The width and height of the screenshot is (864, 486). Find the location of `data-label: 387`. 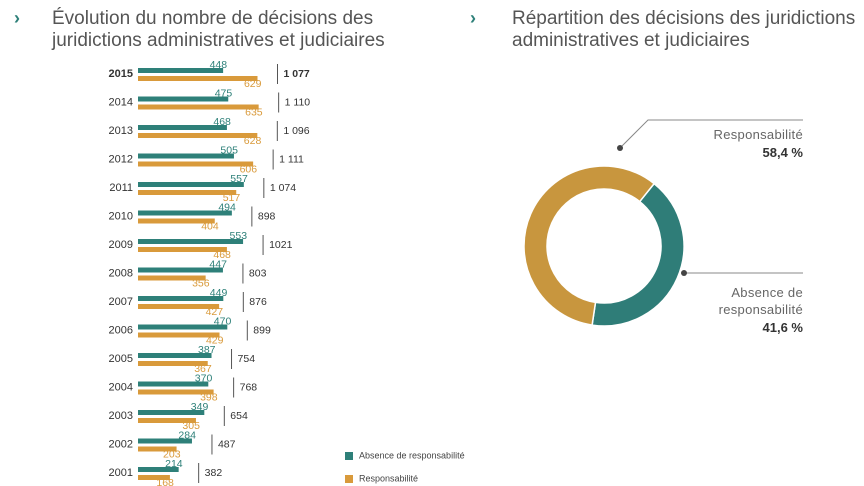

data-label: 387 is located at coordinates (207, 350).